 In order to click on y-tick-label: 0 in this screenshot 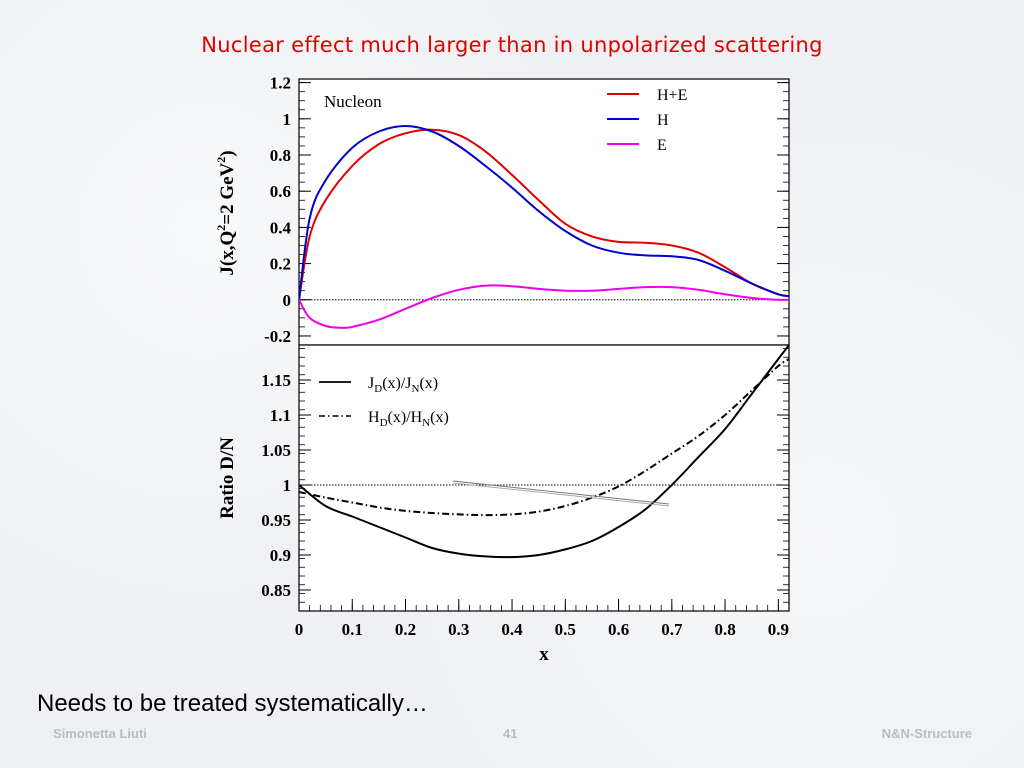, I will do `click(287, 300)`.